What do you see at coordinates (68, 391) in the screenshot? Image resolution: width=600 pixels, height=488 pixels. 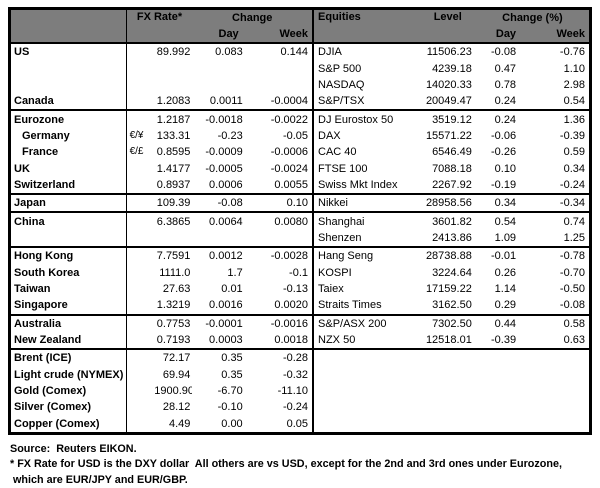 I see `country-label: Gold (Comex)` at bounding box center [68, 391].